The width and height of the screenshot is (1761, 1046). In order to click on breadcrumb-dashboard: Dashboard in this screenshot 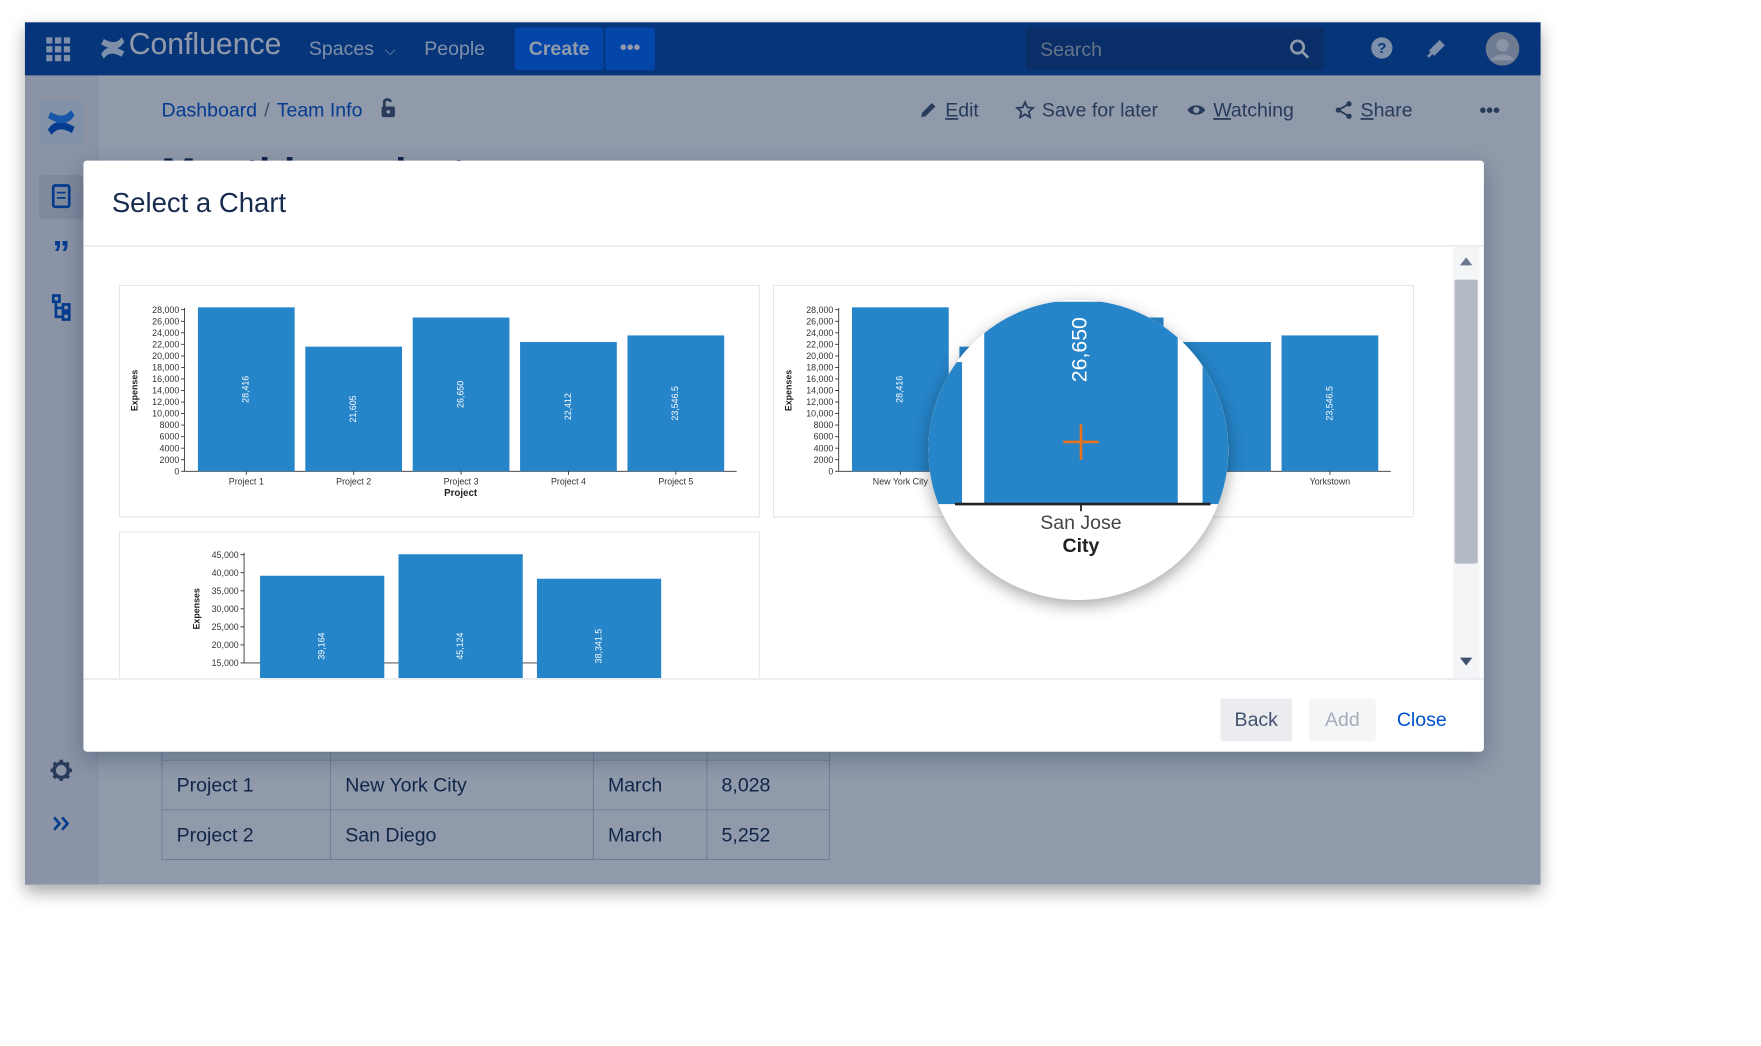, I will do `click(209, 109)`.